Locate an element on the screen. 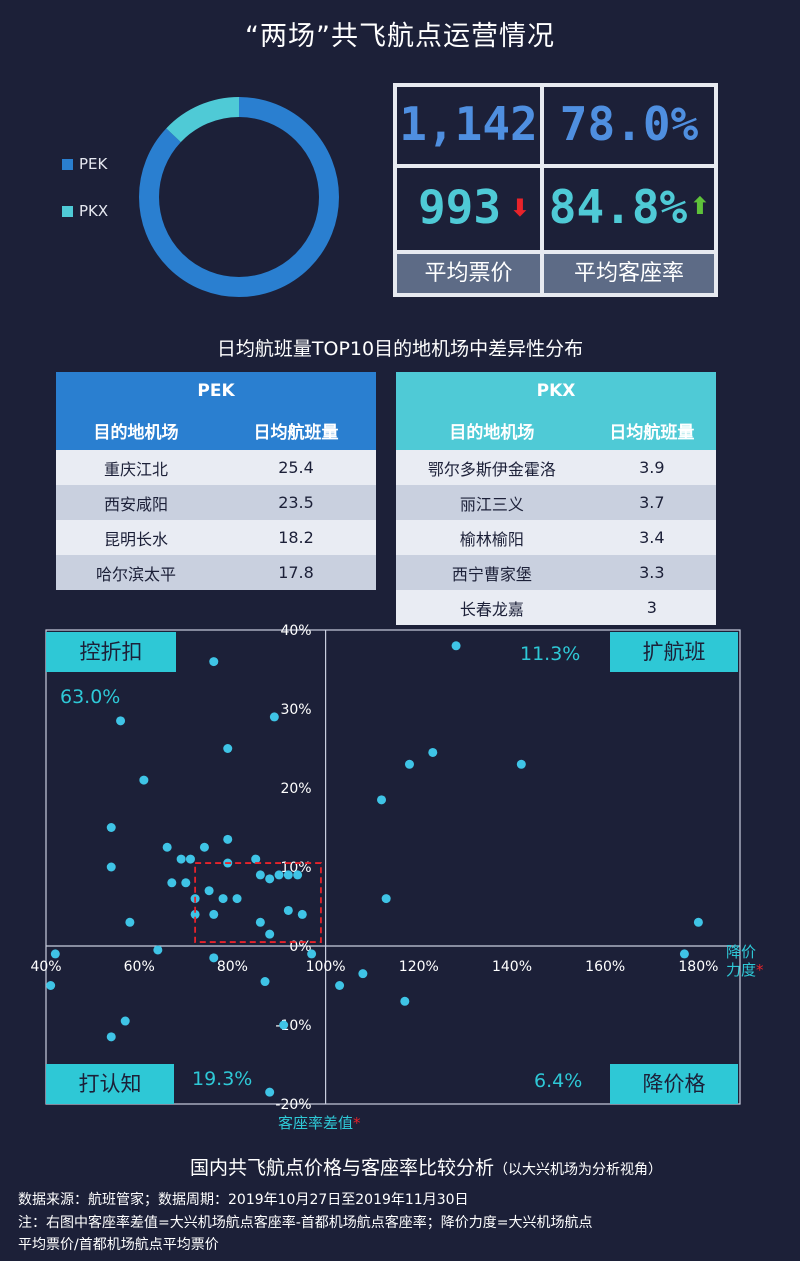  y-tick-label: -20% is located at coordinates (293, 1105).